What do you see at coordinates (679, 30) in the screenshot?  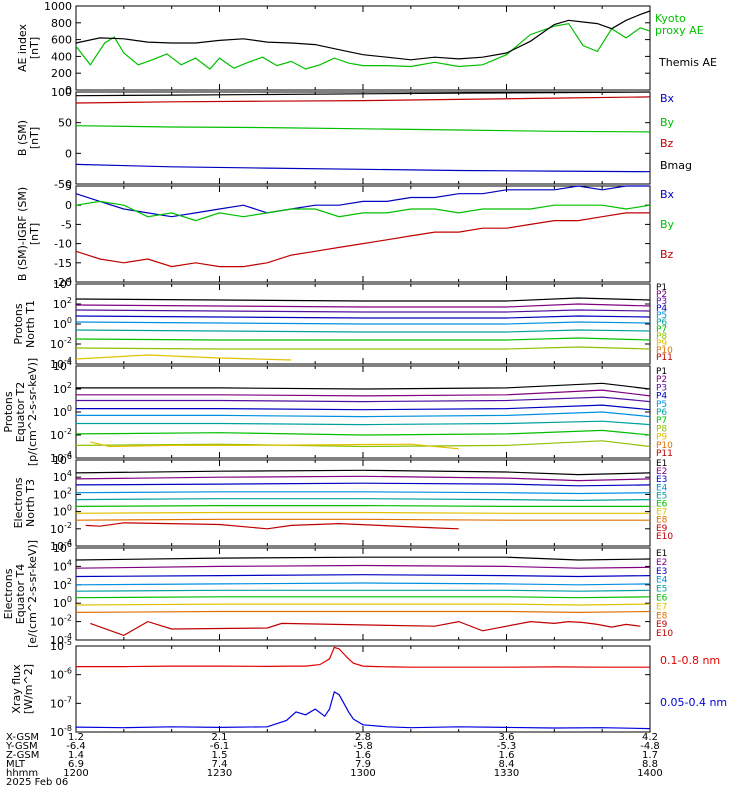 I see `legend-entry: proxy AE` at bounding box center [679, 30].